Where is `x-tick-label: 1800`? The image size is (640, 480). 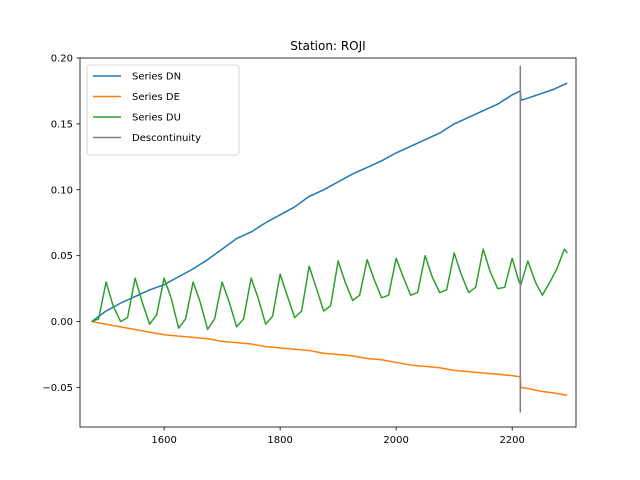 x-tick-label: 1800 is located at coordinates (279, 440).